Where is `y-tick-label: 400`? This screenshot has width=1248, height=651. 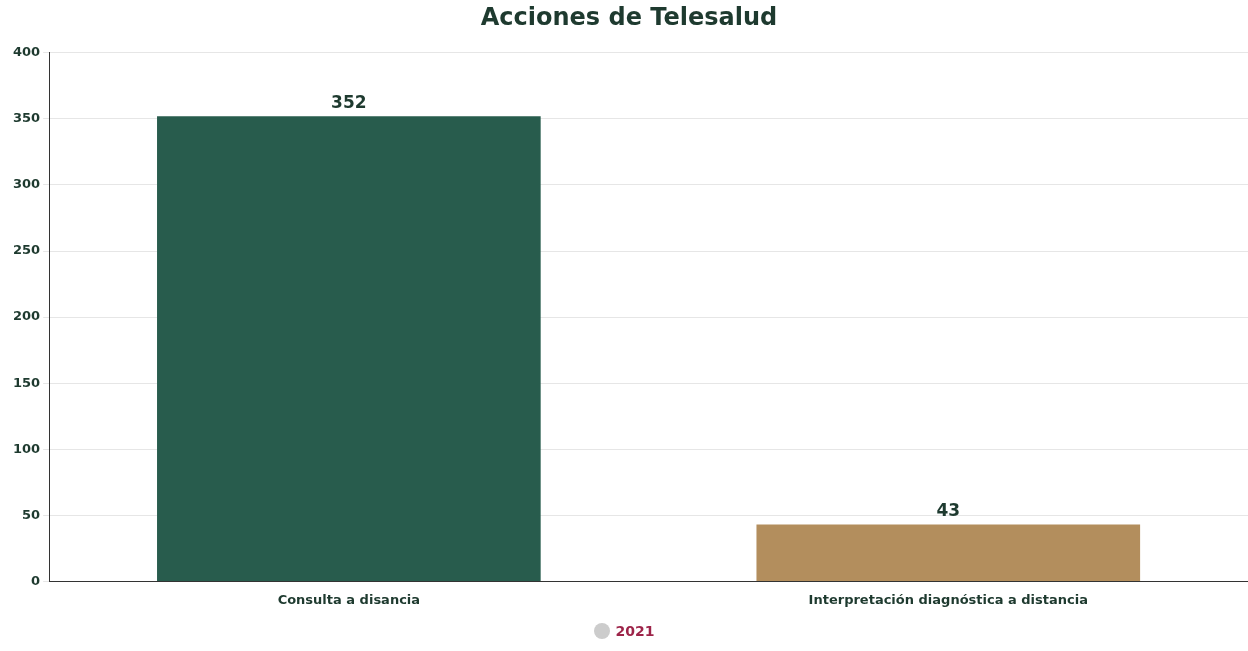 y-tick-label: 400 is located at coordinates (27, 52).